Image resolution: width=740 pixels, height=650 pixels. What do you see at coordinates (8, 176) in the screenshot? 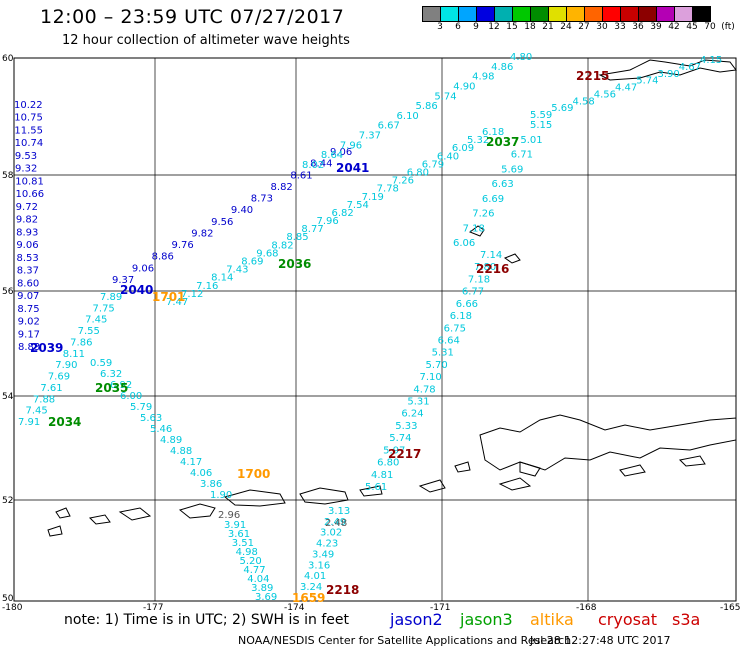
I see `lat-tick-label: 58` at bounding box center [8, 176].